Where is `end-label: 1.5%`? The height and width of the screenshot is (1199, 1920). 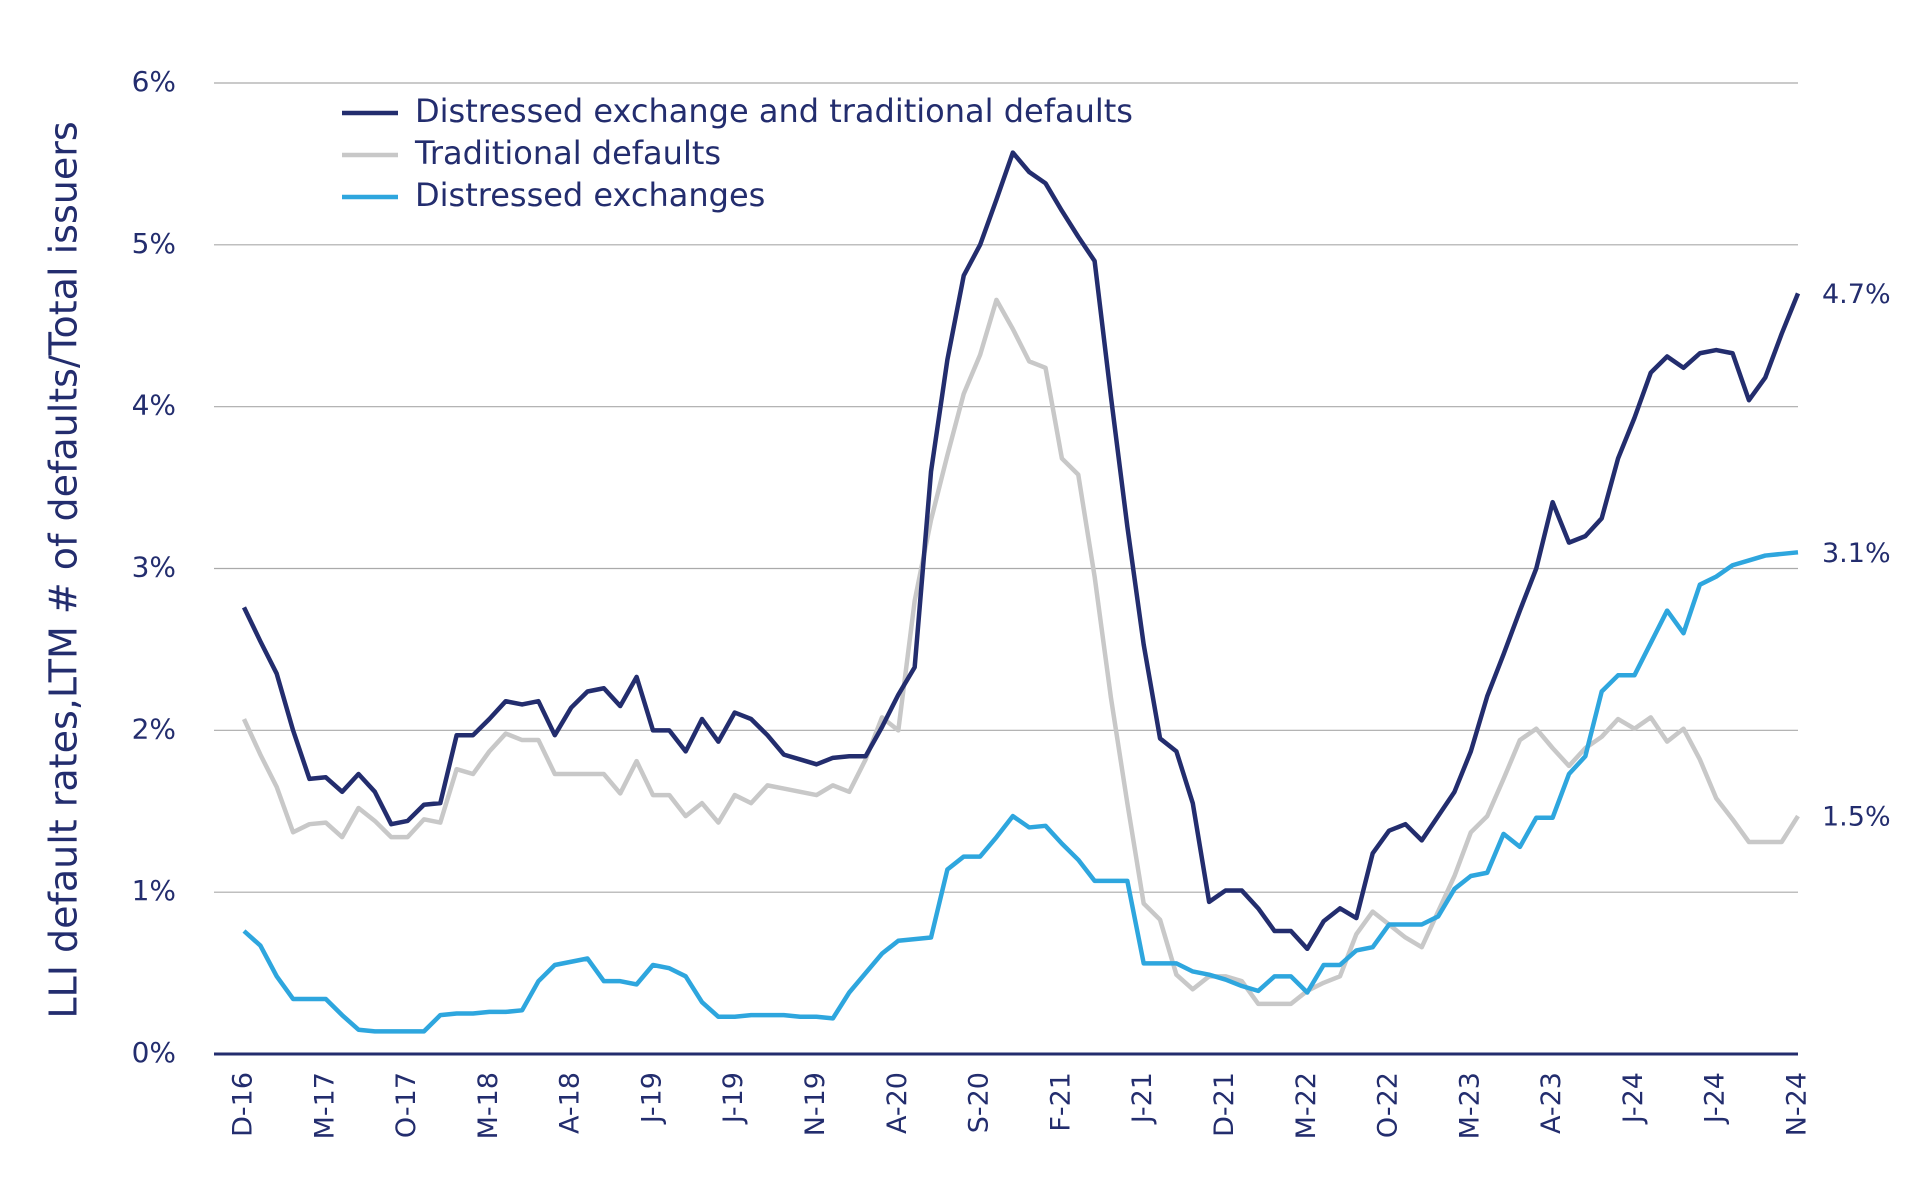 end-label: 1.5% is located at coordinates (1856, 817).